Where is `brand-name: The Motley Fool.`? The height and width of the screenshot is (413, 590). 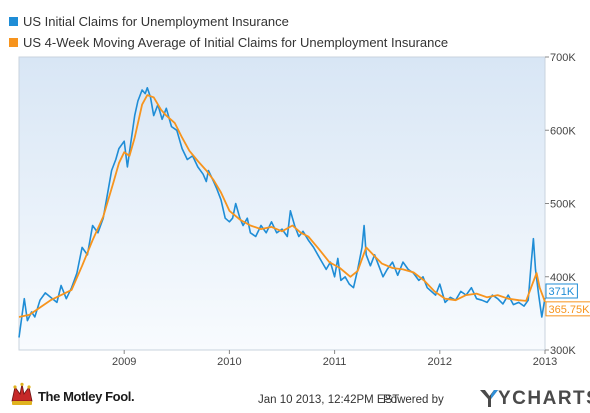
brand-name: The Motley Fool. is located at coordinates (86, 396).